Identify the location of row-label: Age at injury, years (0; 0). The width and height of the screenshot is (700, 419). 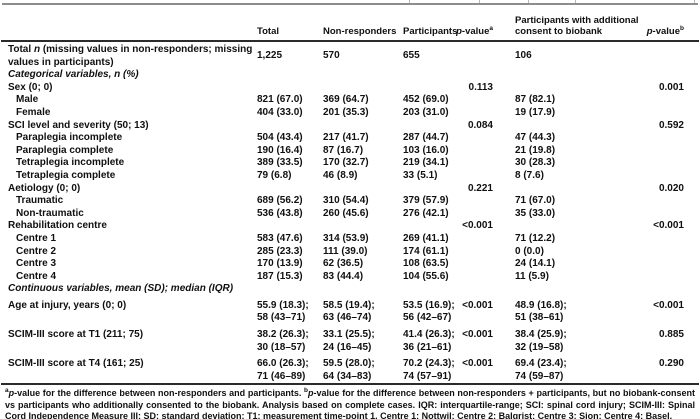
(67, 305).